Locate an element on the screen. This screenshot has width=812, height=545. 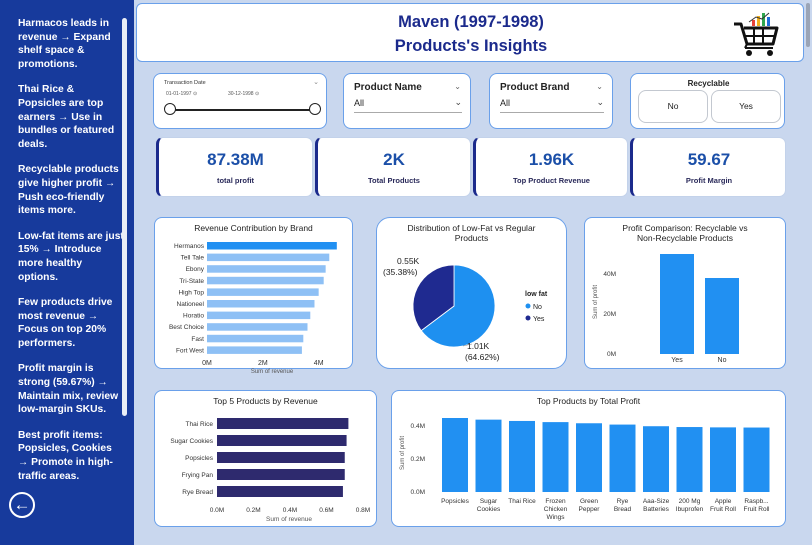
product-brand-slicer: Product Brand ⌄ All ⌄ is located at coordinates (551, 101).